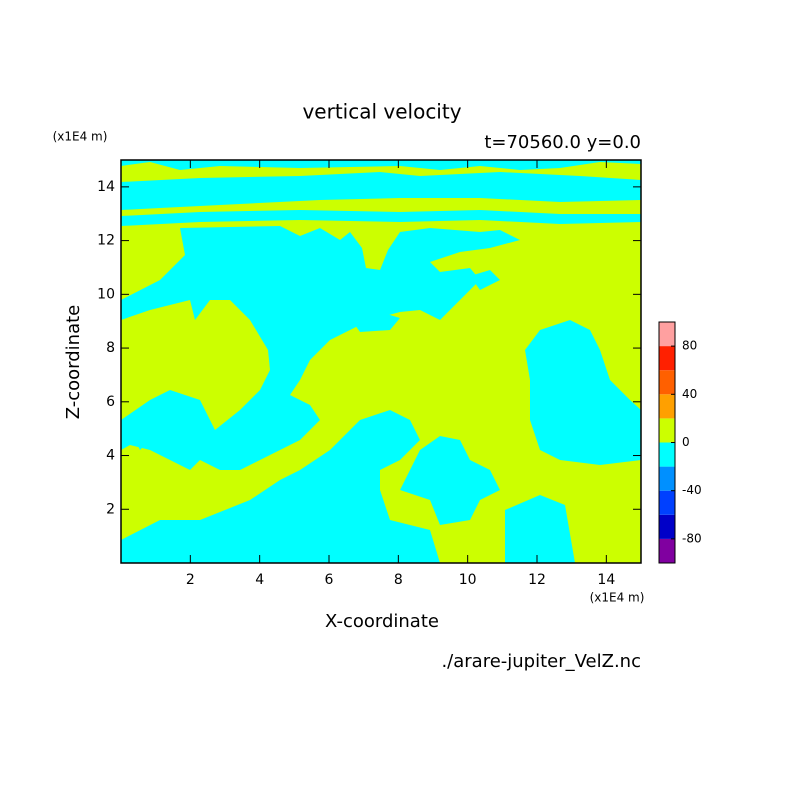 The image size is (804, 808). Describe the element at coordinates (562, 142) in the screenshot. I see `chart-subtitle: t=70560.0 y=0.0` at that location.